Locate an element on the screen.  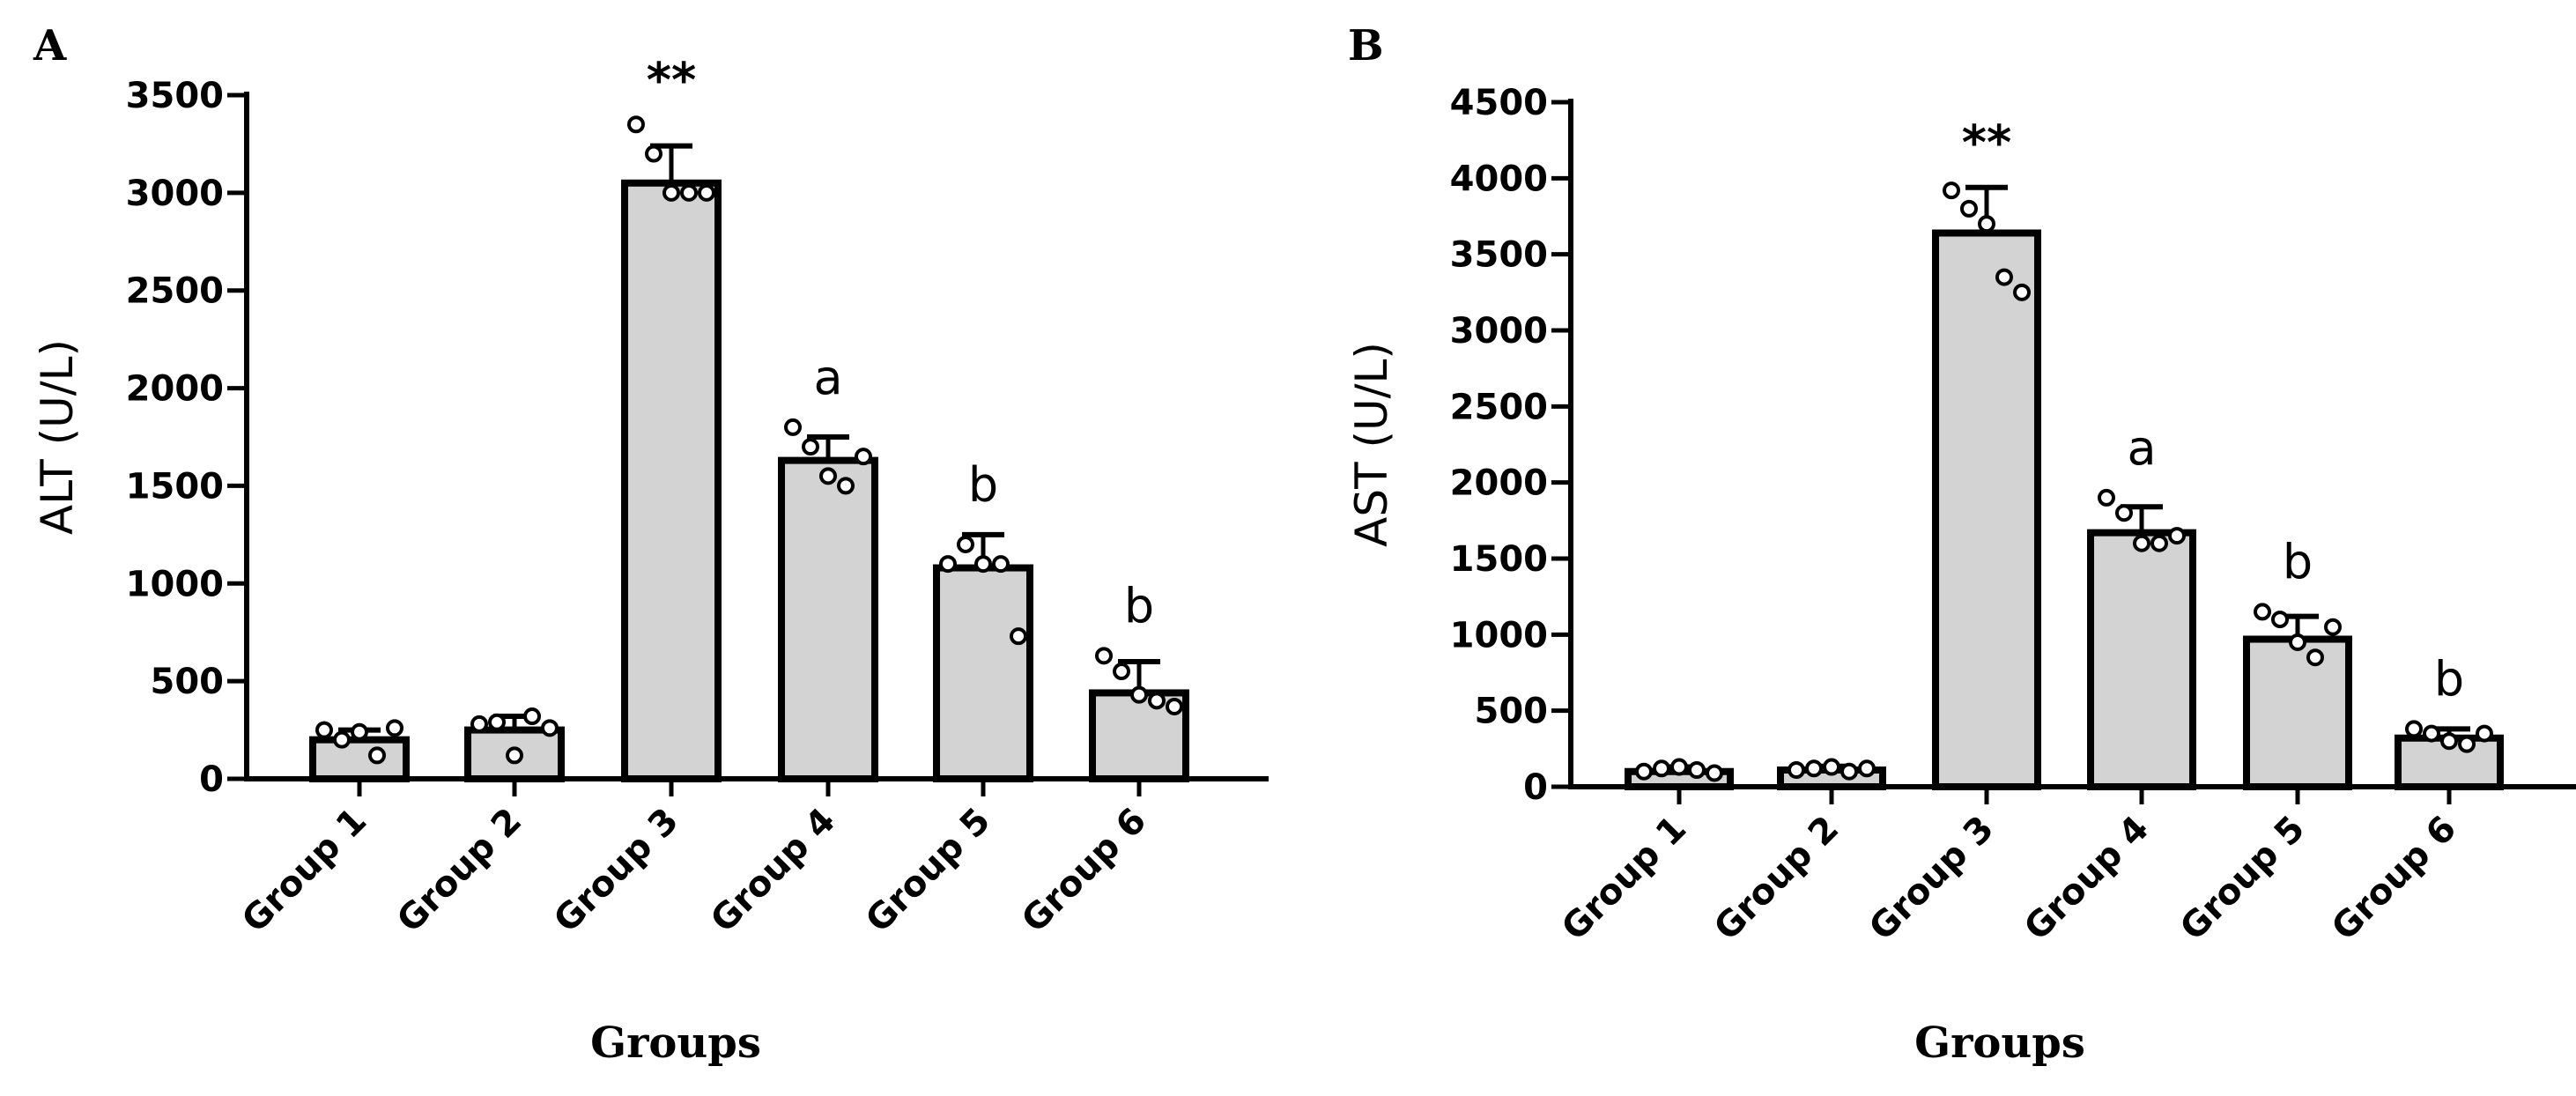
significance-label: ** is located at coordinates (1987, 143).